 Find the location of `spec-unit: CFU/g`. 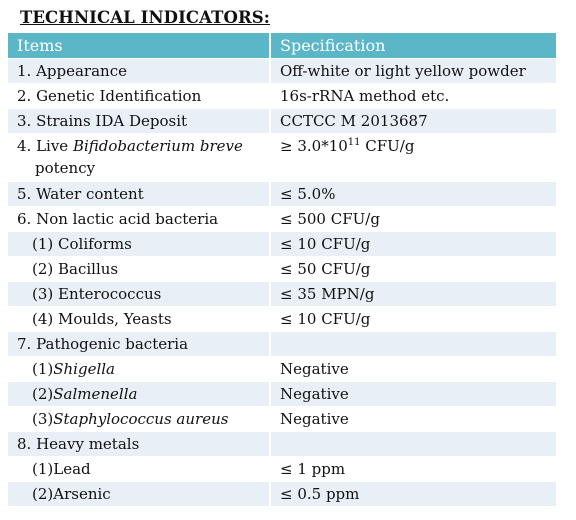

spec-unit: CFU/g is located at coordinates (387, 146).